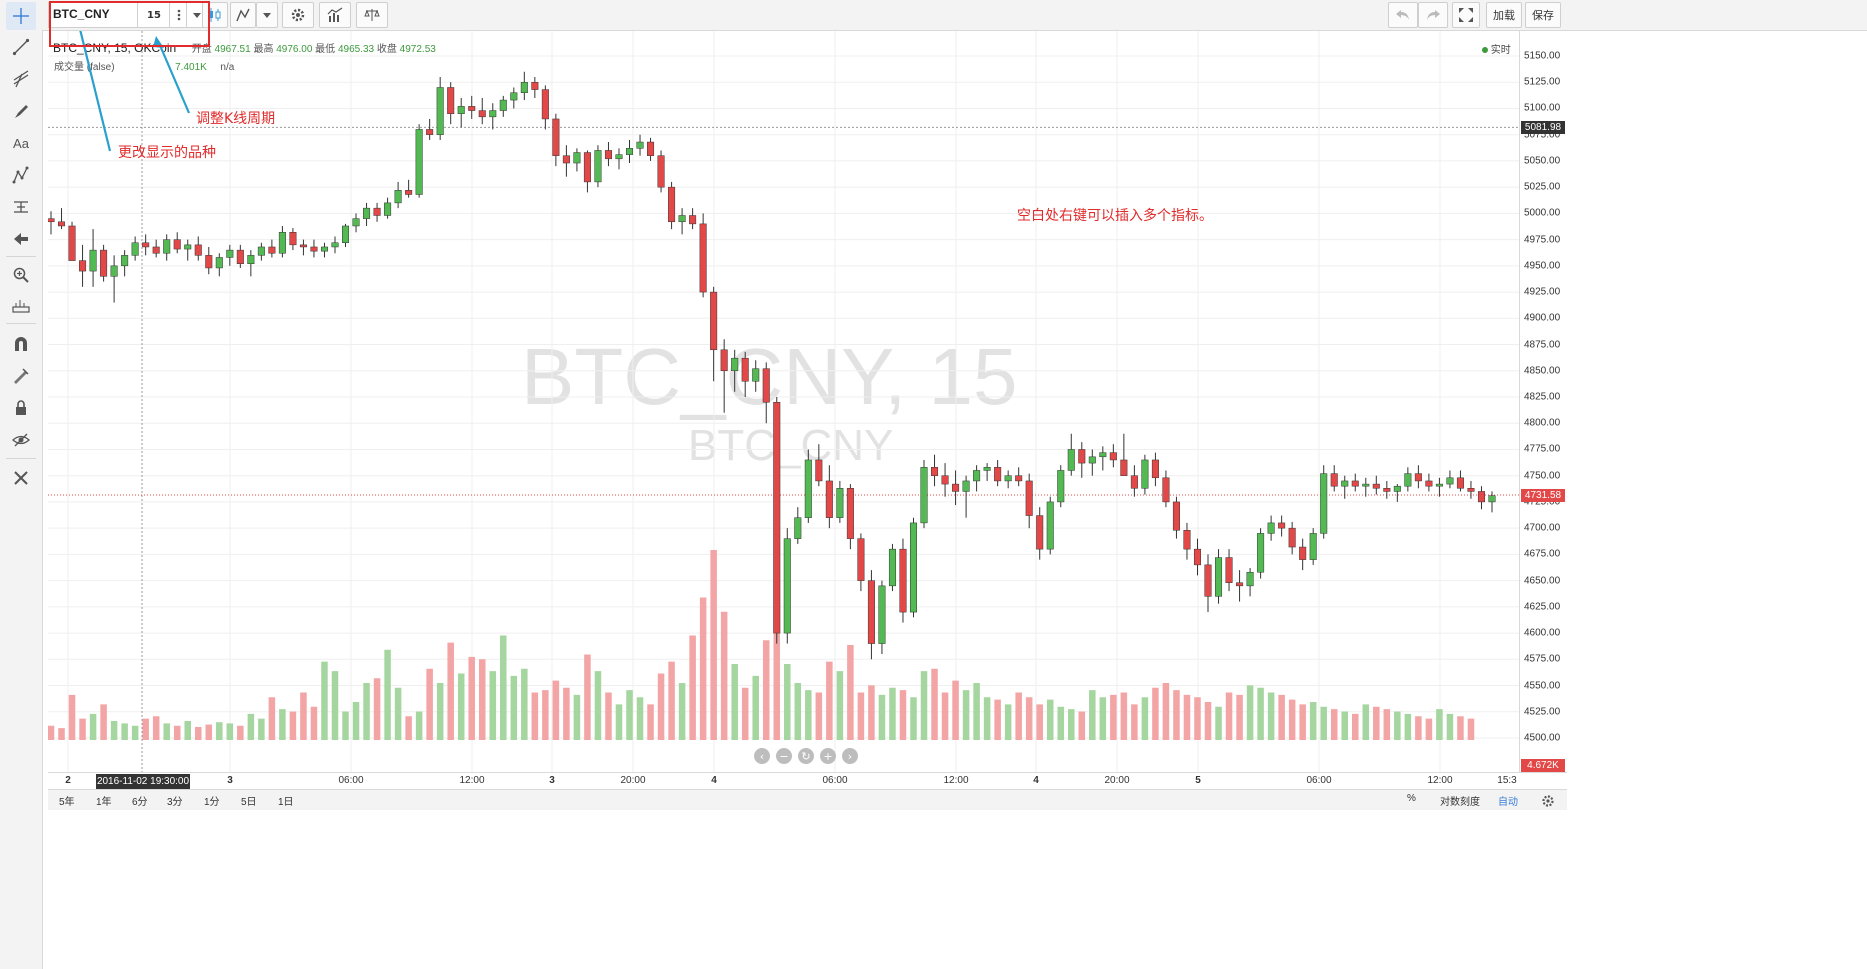 This screenshot has height=969, width=1867. Describe the element at coordinates (784, 756) in the screenshot. I see `zoom-out-icon: −` at that location.